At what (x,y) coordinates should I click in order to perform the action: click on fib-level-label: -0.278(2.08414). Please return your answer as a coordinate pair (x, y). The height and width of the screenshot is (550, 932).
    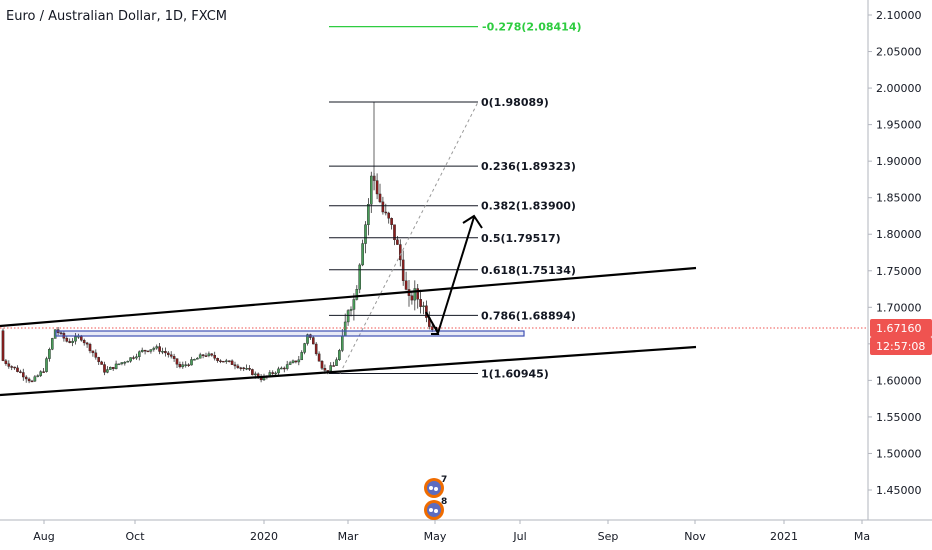
    Looking at the image, I should click on (532, 27).